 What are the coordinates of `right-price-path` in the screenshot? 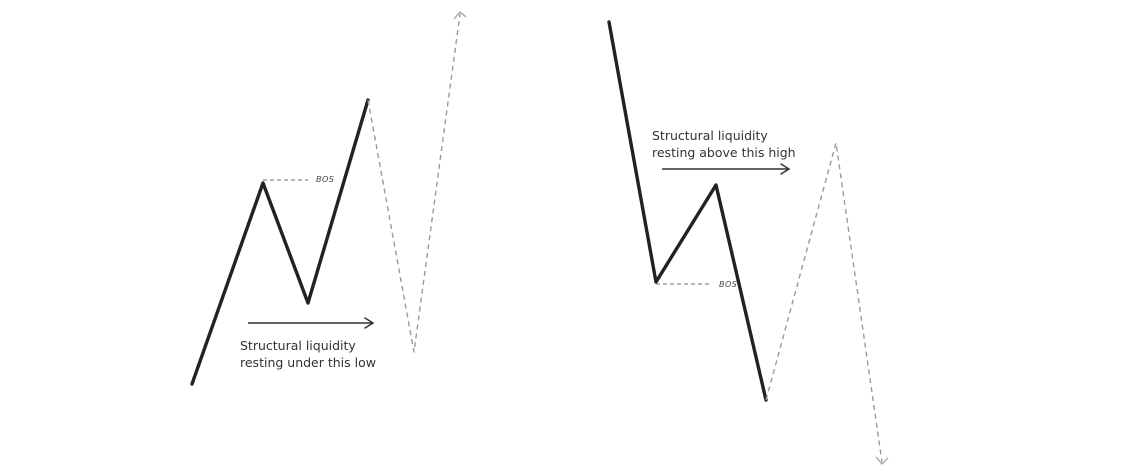 It's located at (687, 211).